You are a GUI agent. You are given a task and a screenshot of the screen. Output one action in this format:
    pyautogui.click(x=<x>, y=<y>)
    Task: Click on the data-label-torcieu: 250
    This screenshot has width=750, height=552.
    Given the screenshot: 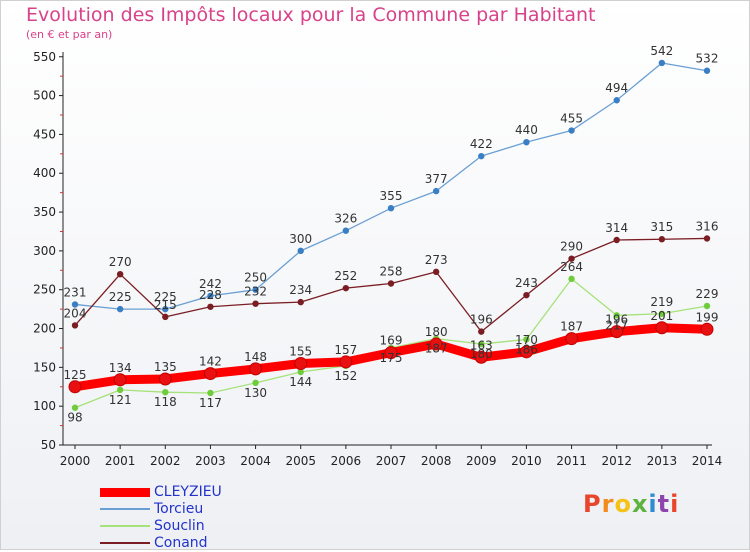 What is the action you would take?
    pyautogui.click(x=255, y=278)
    